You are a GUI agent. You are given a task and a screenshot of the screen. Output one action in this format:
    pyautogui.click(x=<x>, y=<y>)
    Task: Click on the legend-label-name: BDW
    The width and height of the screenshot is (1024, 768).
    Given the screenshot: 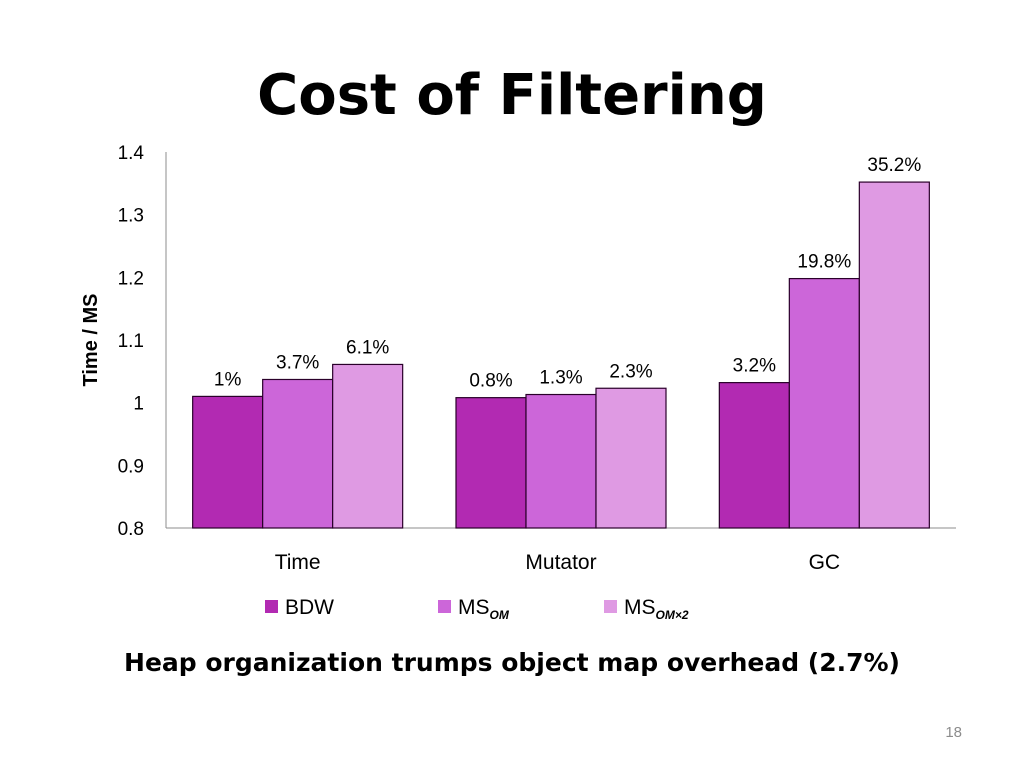 What is the action you would take?
    pyautogui.click(x=309, y=607)
    